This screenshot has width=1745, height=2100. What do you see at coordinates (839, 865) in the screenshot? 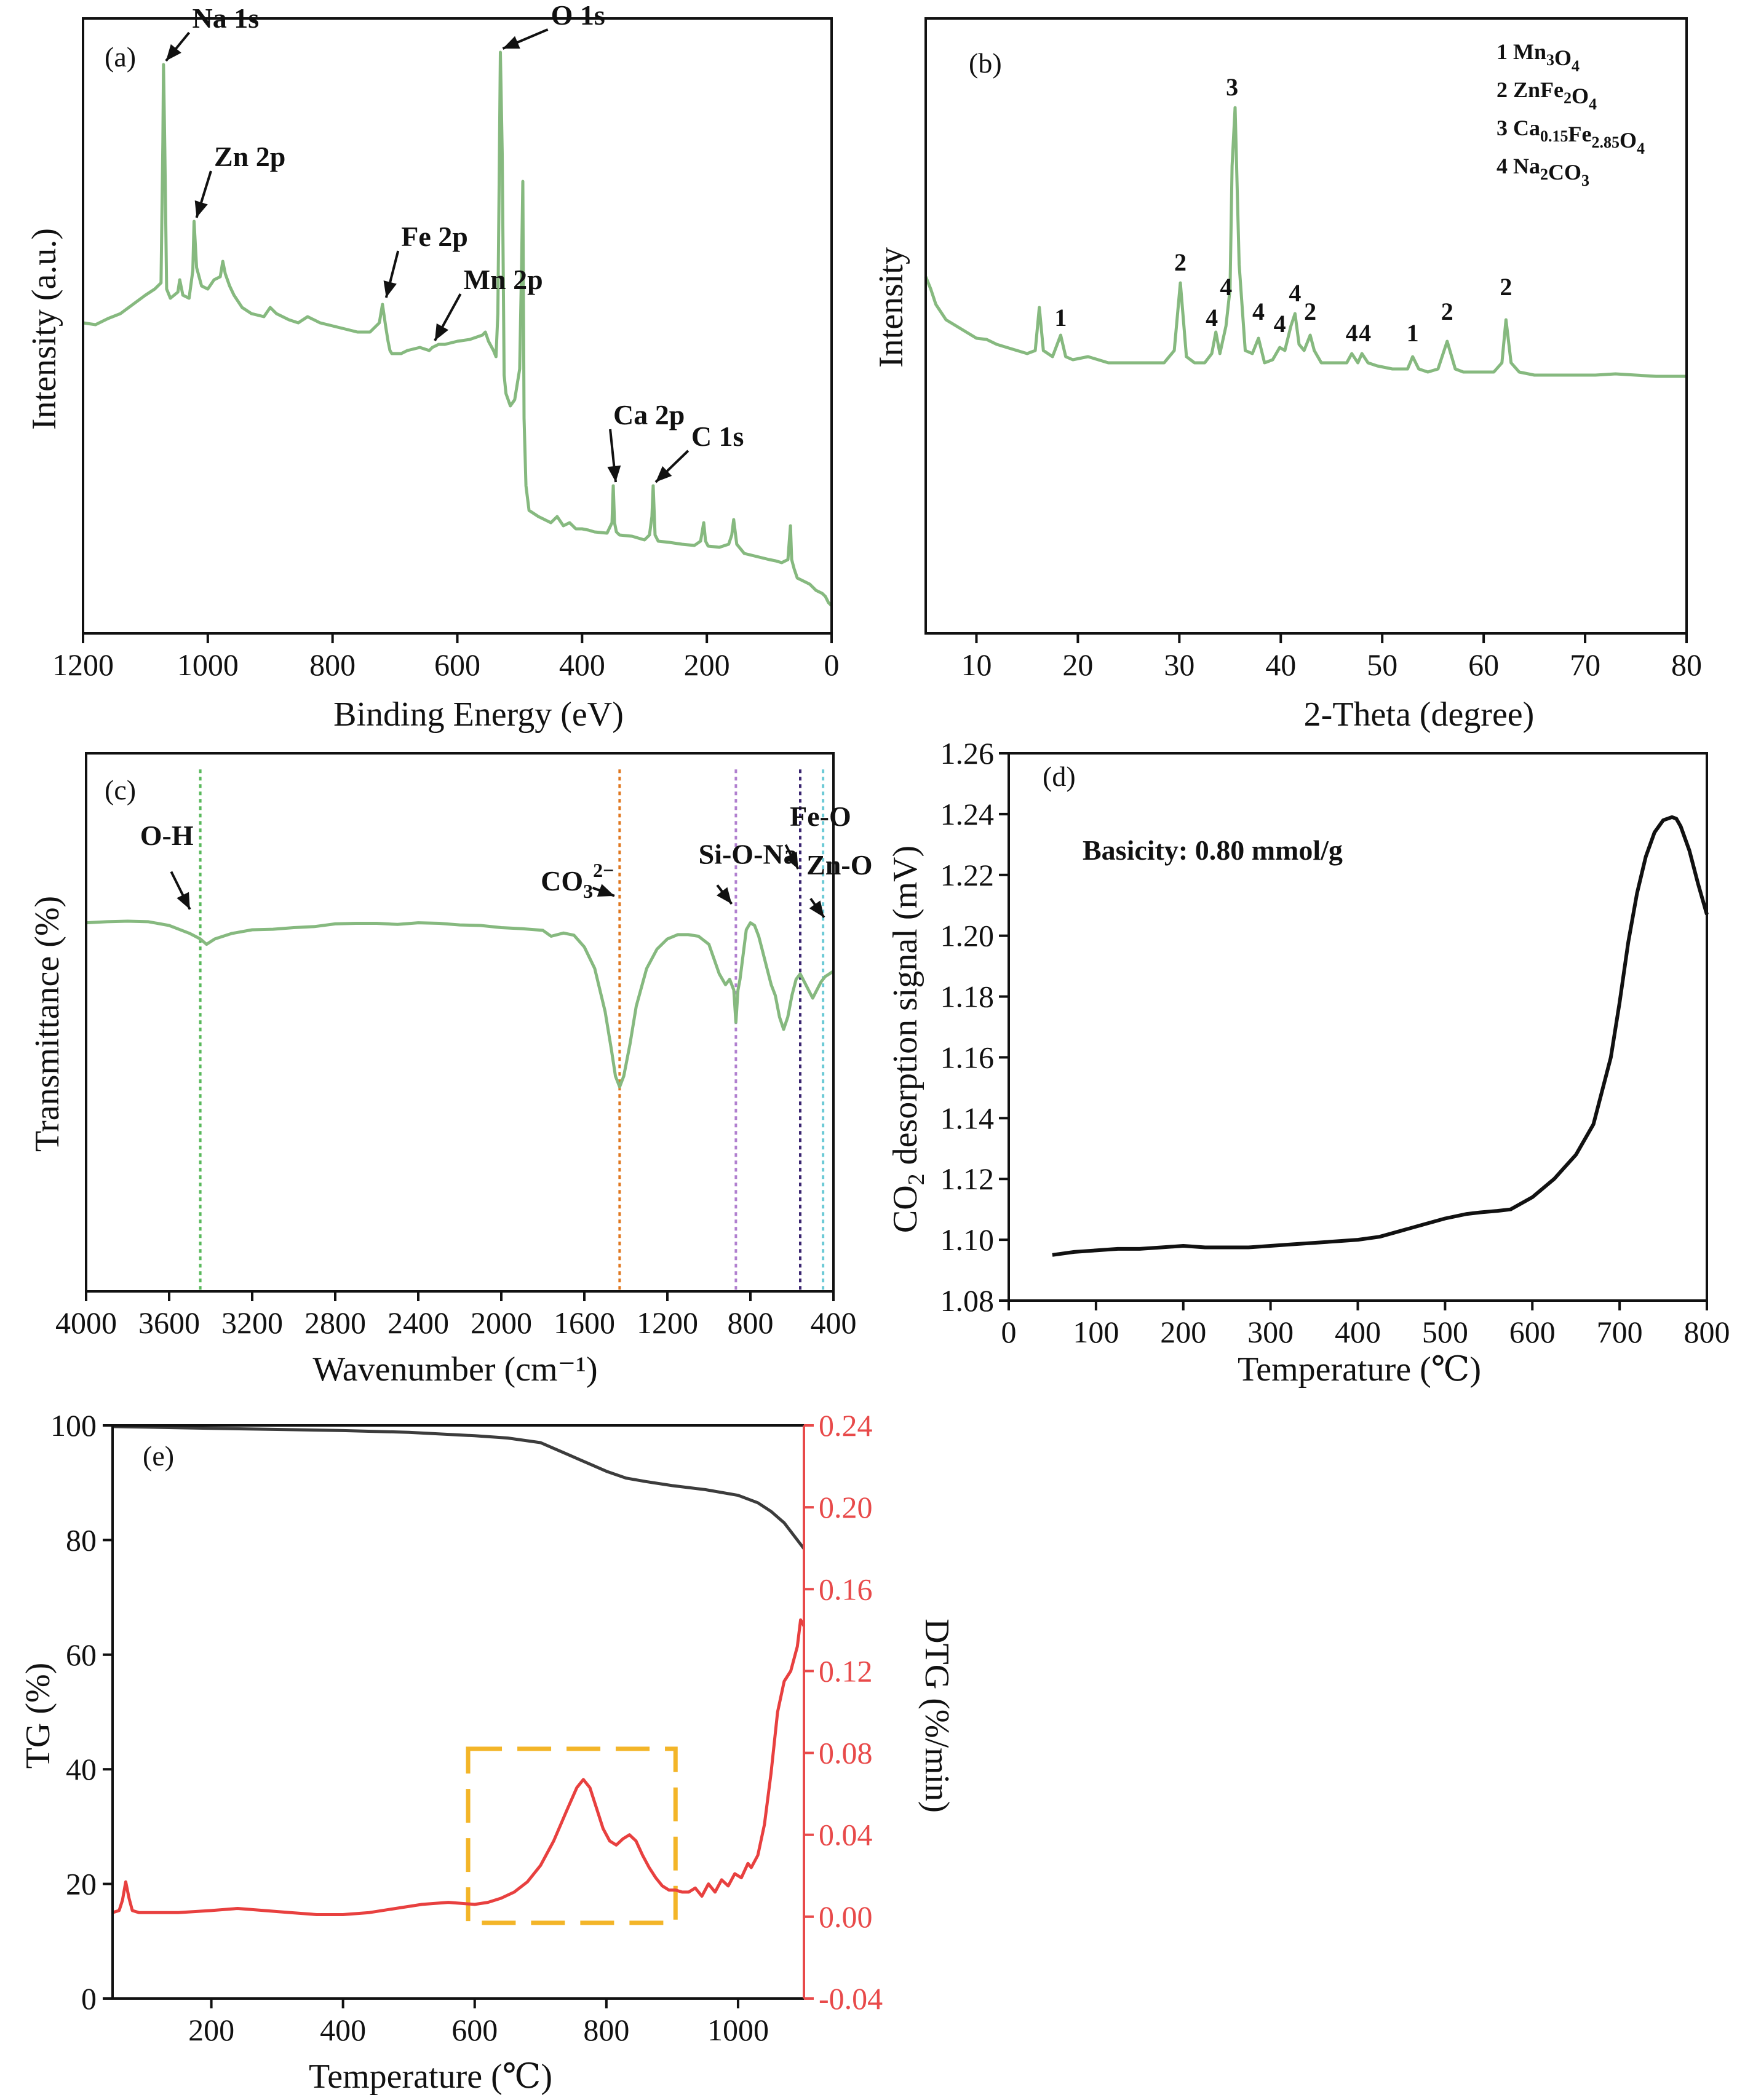
I see `ftir-band-label: Zn-O` at bounding box center [839, 865].